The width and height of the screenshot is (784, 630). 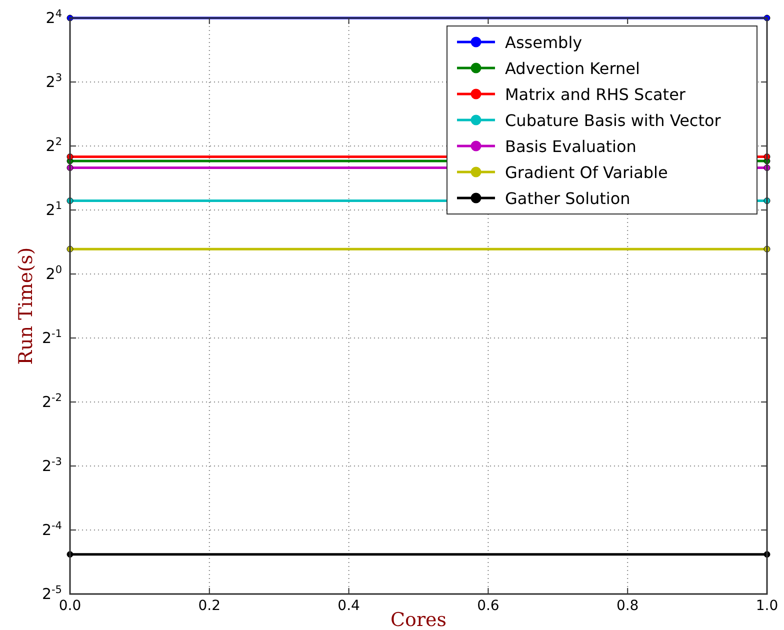 I want to click on x-axis-title: Cores, so click(x=418, y=619).